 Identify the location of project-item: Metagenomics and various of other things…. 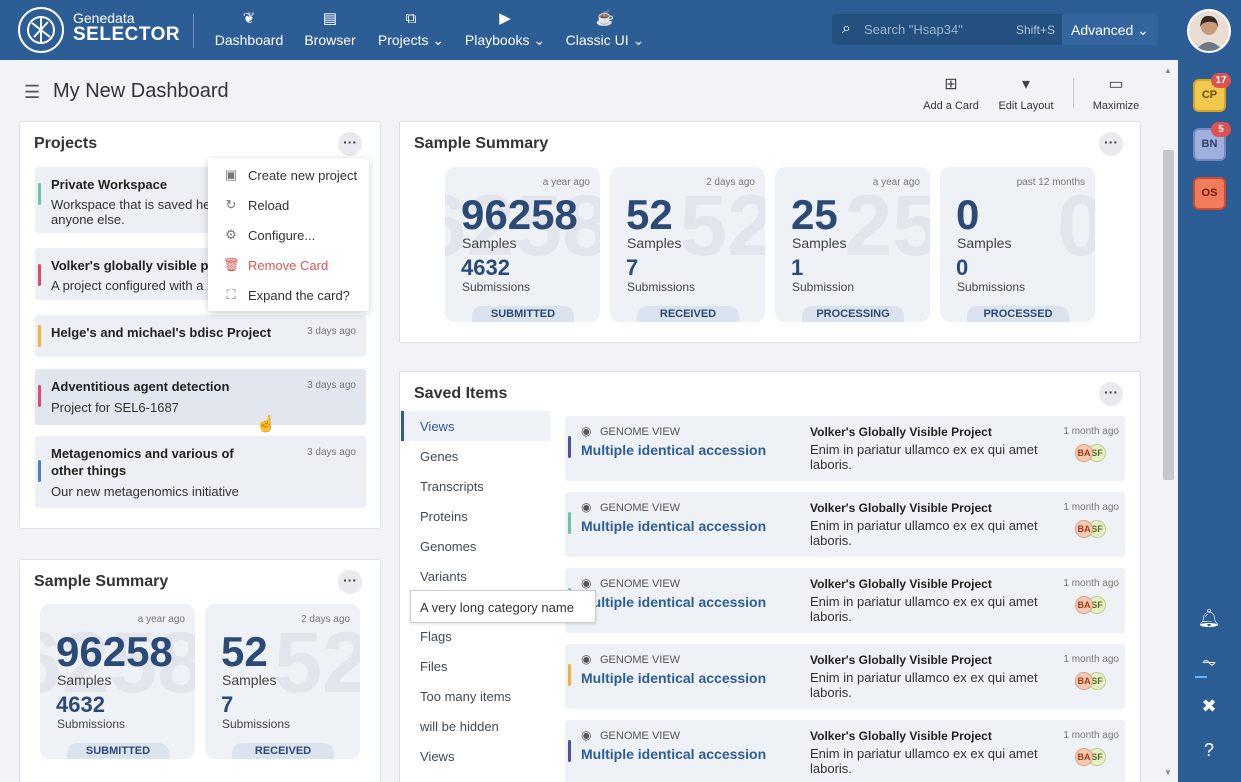
(200, 472).